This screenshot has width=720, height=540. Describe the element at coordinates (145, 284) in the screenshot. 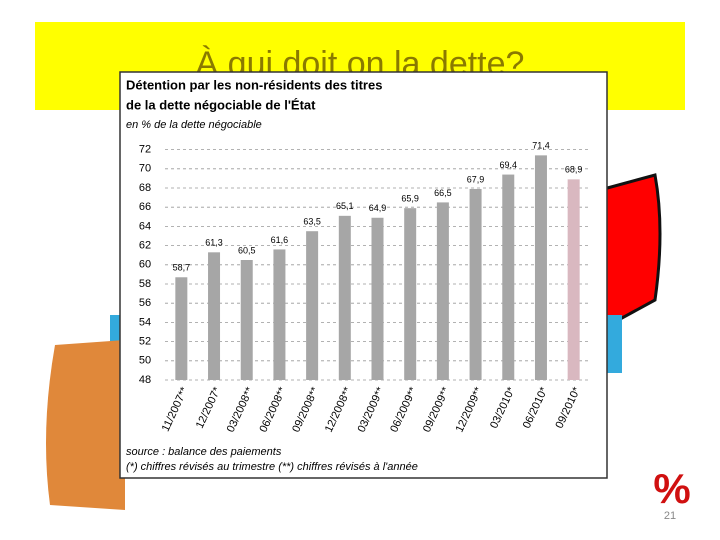

I see `y-tick-label: 58` at that location.